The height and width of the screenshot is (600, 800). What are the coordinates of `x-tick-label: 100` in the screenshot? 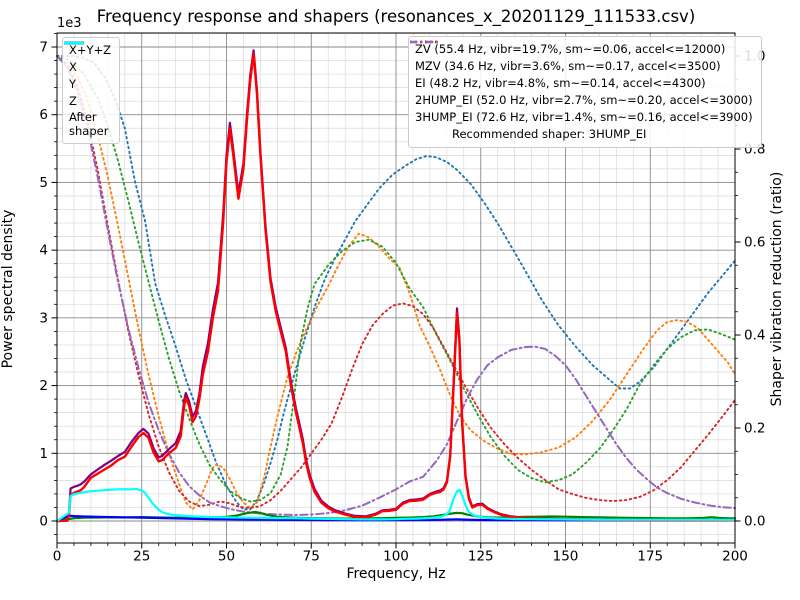 It's located at (396, 557).